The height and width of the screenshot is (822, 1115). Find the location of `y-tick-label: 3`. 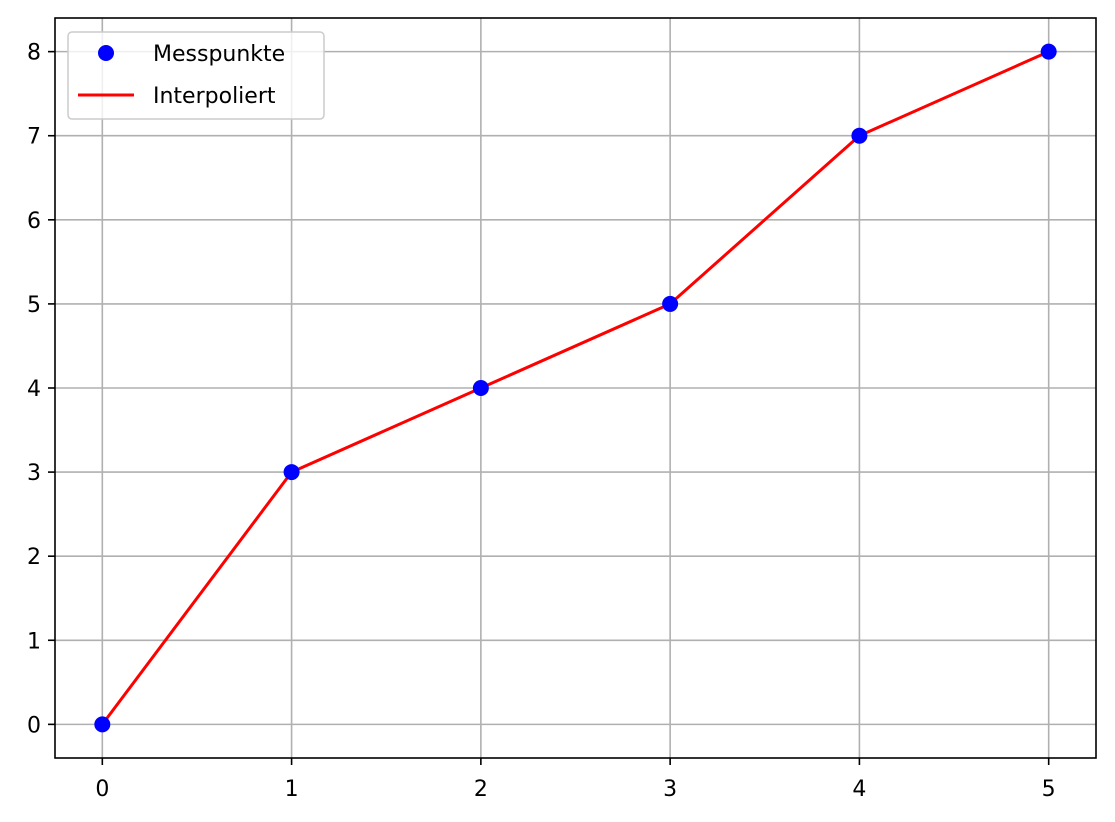

y-tick-label: 3 is located at coordinates (34, 473).